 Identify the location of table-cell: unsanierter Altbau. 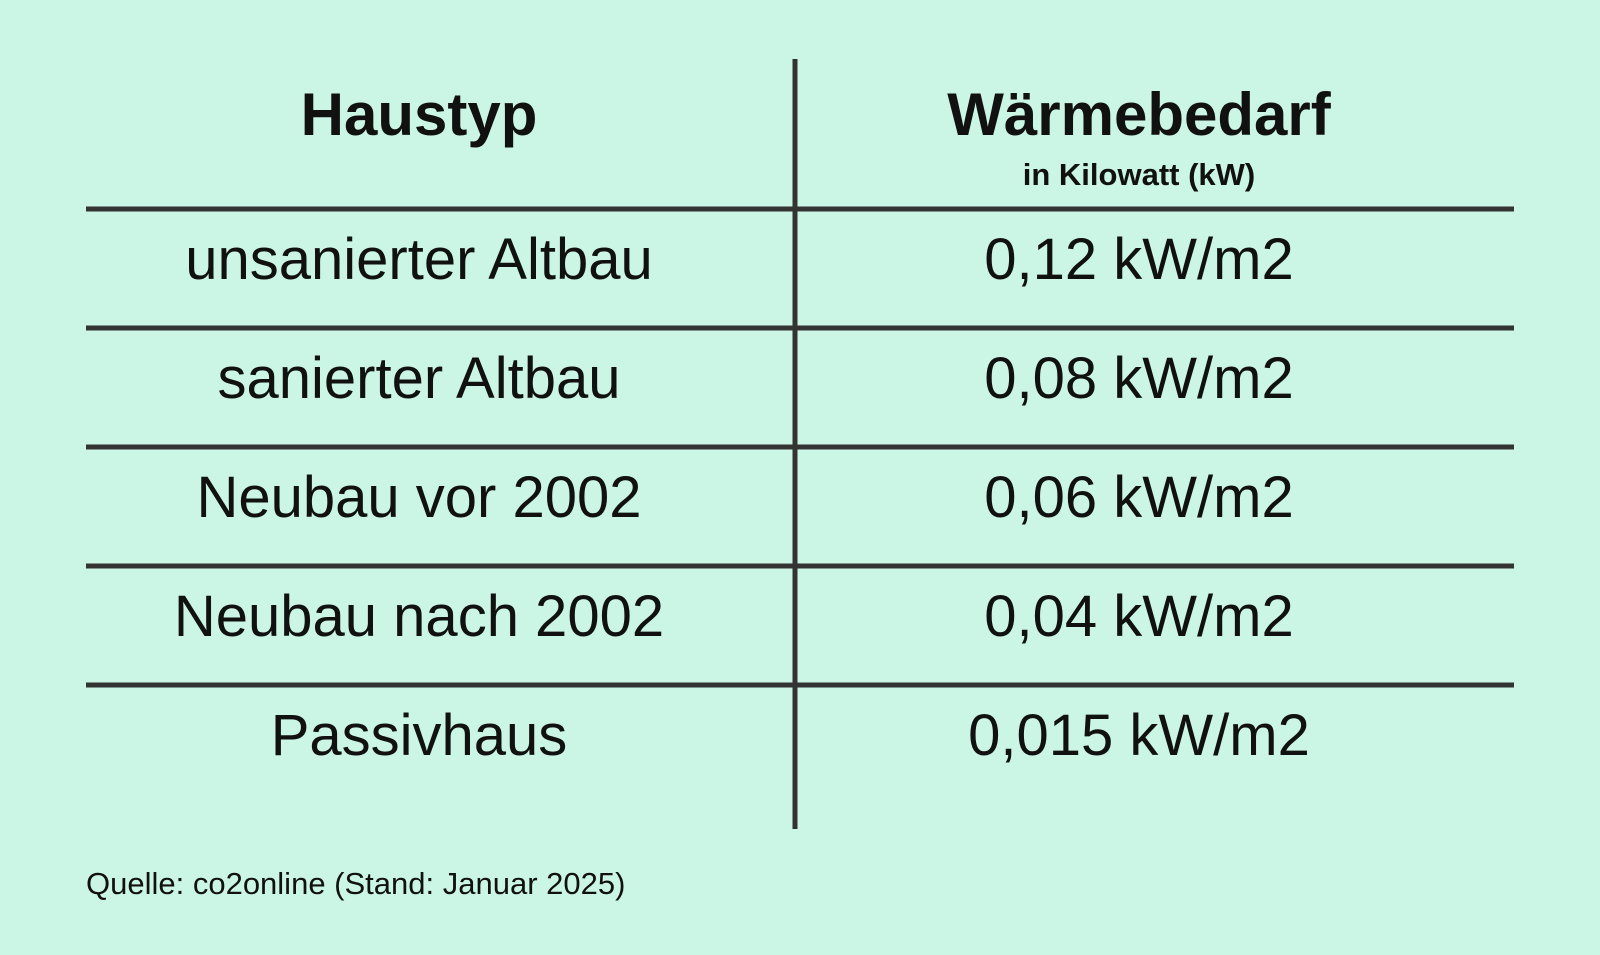
(419, 259).